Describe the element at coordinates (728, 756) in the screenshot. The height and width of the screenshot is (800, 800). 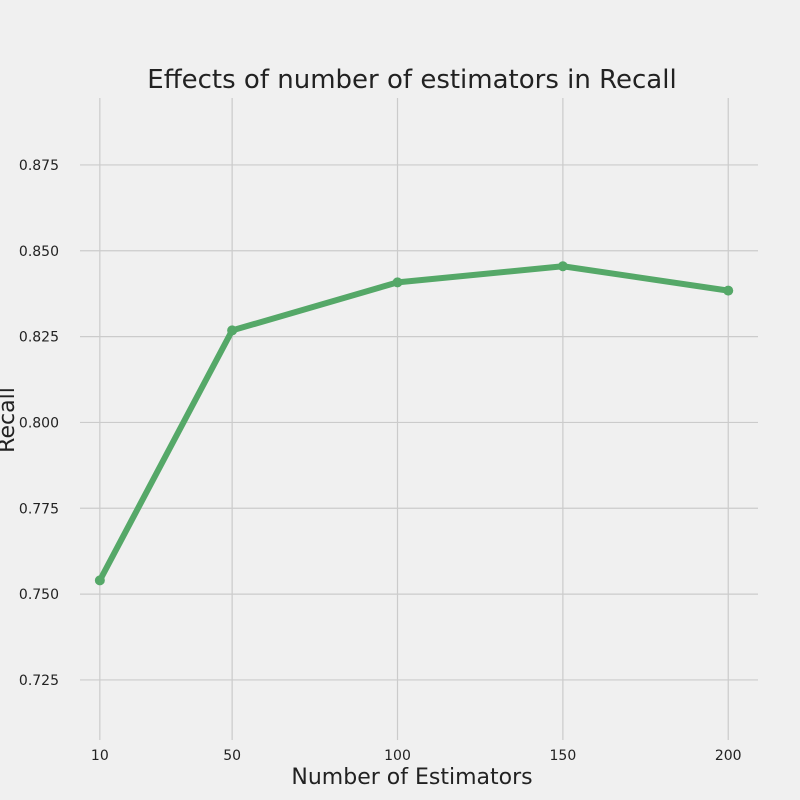
I see `x-tick-label: 200` at that location.